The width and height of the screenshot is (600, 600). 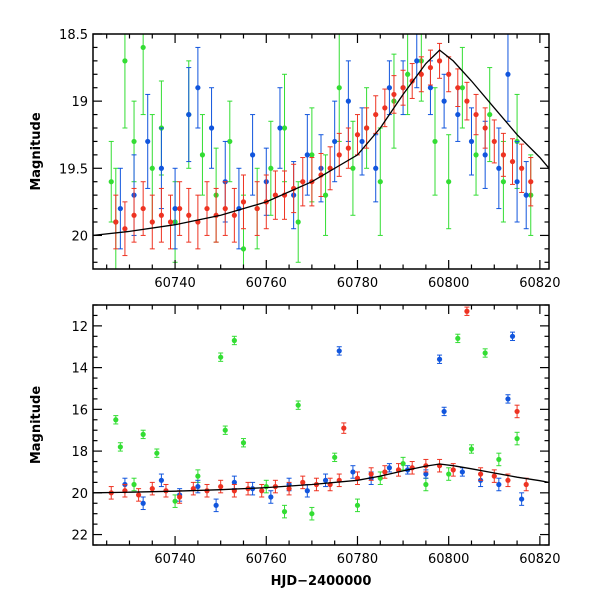 I want to click on model-curve, so click(x=321, y=478).